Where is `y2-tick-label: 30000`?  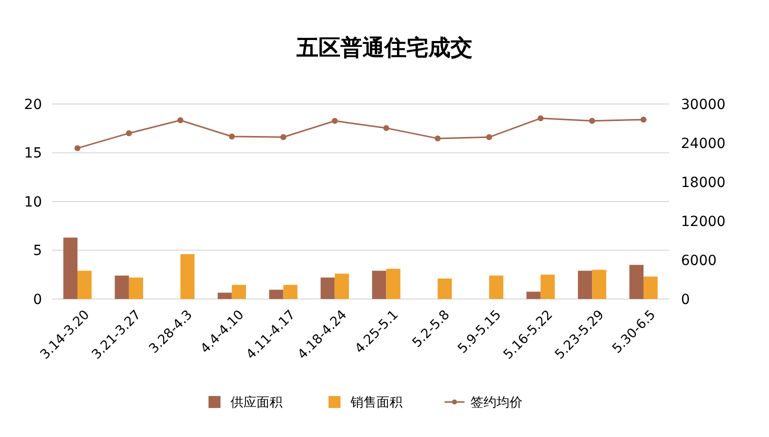 y2-tick-label: 30000 is located at coordinates (703, 104).